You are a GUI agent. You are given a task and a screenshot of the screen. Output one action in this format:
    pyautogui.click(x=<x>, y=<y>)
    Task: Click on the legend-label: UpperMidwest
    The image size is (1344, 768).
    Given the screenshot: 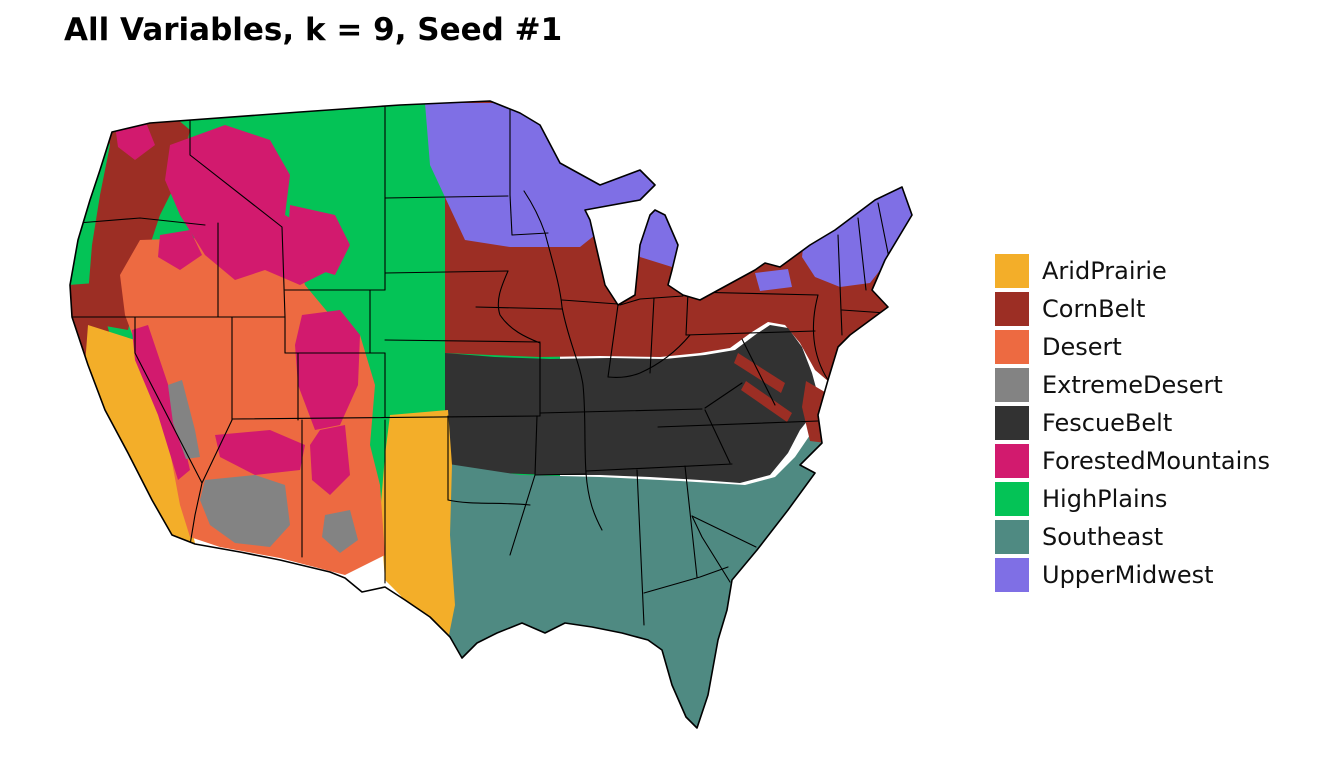 What is the action you would take?
    pyautogui.click(x=1128, y=575)
    